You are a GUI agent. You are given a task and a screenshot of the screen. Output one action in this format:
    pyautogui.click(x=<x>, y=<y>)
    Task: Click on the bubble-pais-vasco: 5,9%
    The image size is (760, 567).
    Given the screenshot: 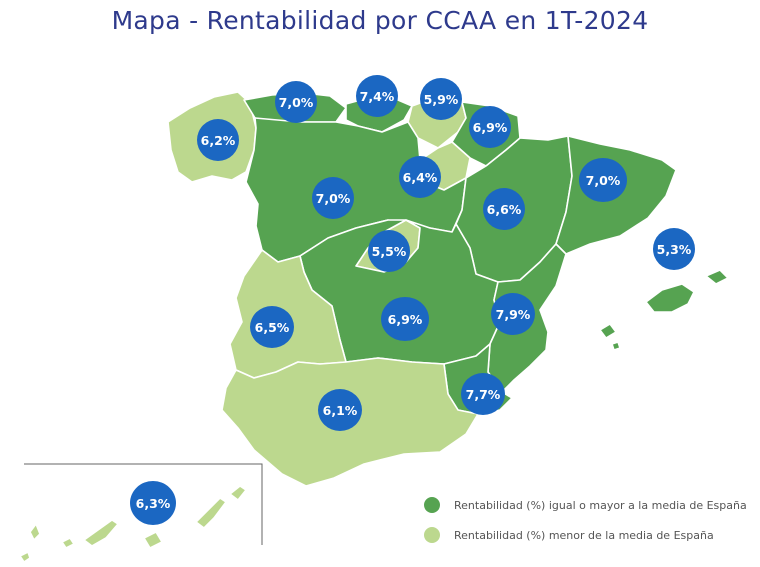 What is the action you would take?
    pyautogui.click(x=441, y=99)
    